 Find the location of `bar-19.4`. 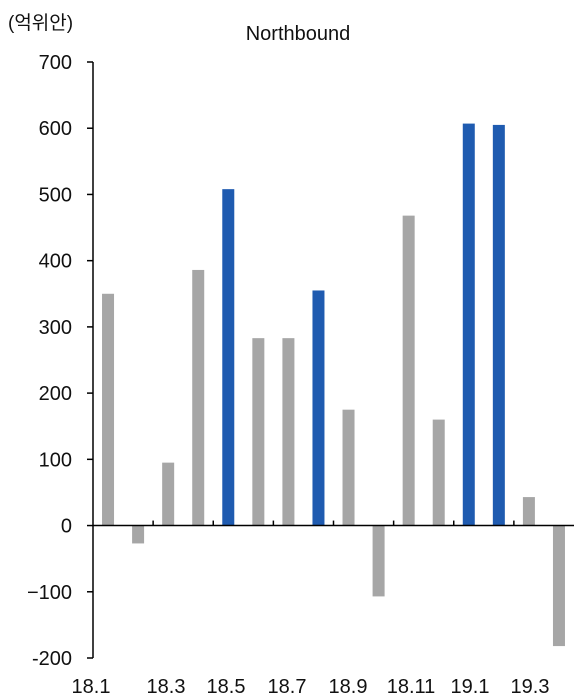

bar-19.4 is located at coordinates (558, 586).